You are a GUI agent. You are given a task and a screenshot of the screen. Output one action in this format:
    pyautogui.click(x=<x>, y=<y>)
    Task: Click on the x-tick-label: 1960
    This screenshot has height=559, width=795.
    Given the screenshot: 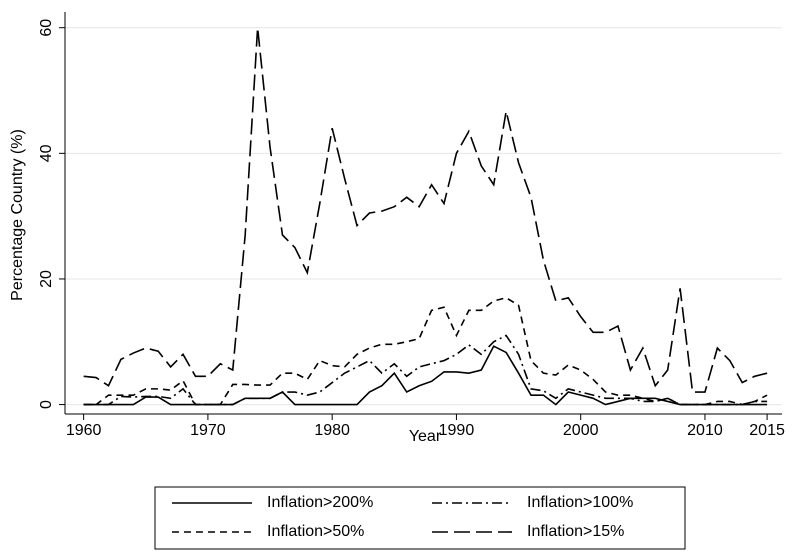 What is the action you would take?
    pyautogui.click(x=84, y=430)
    